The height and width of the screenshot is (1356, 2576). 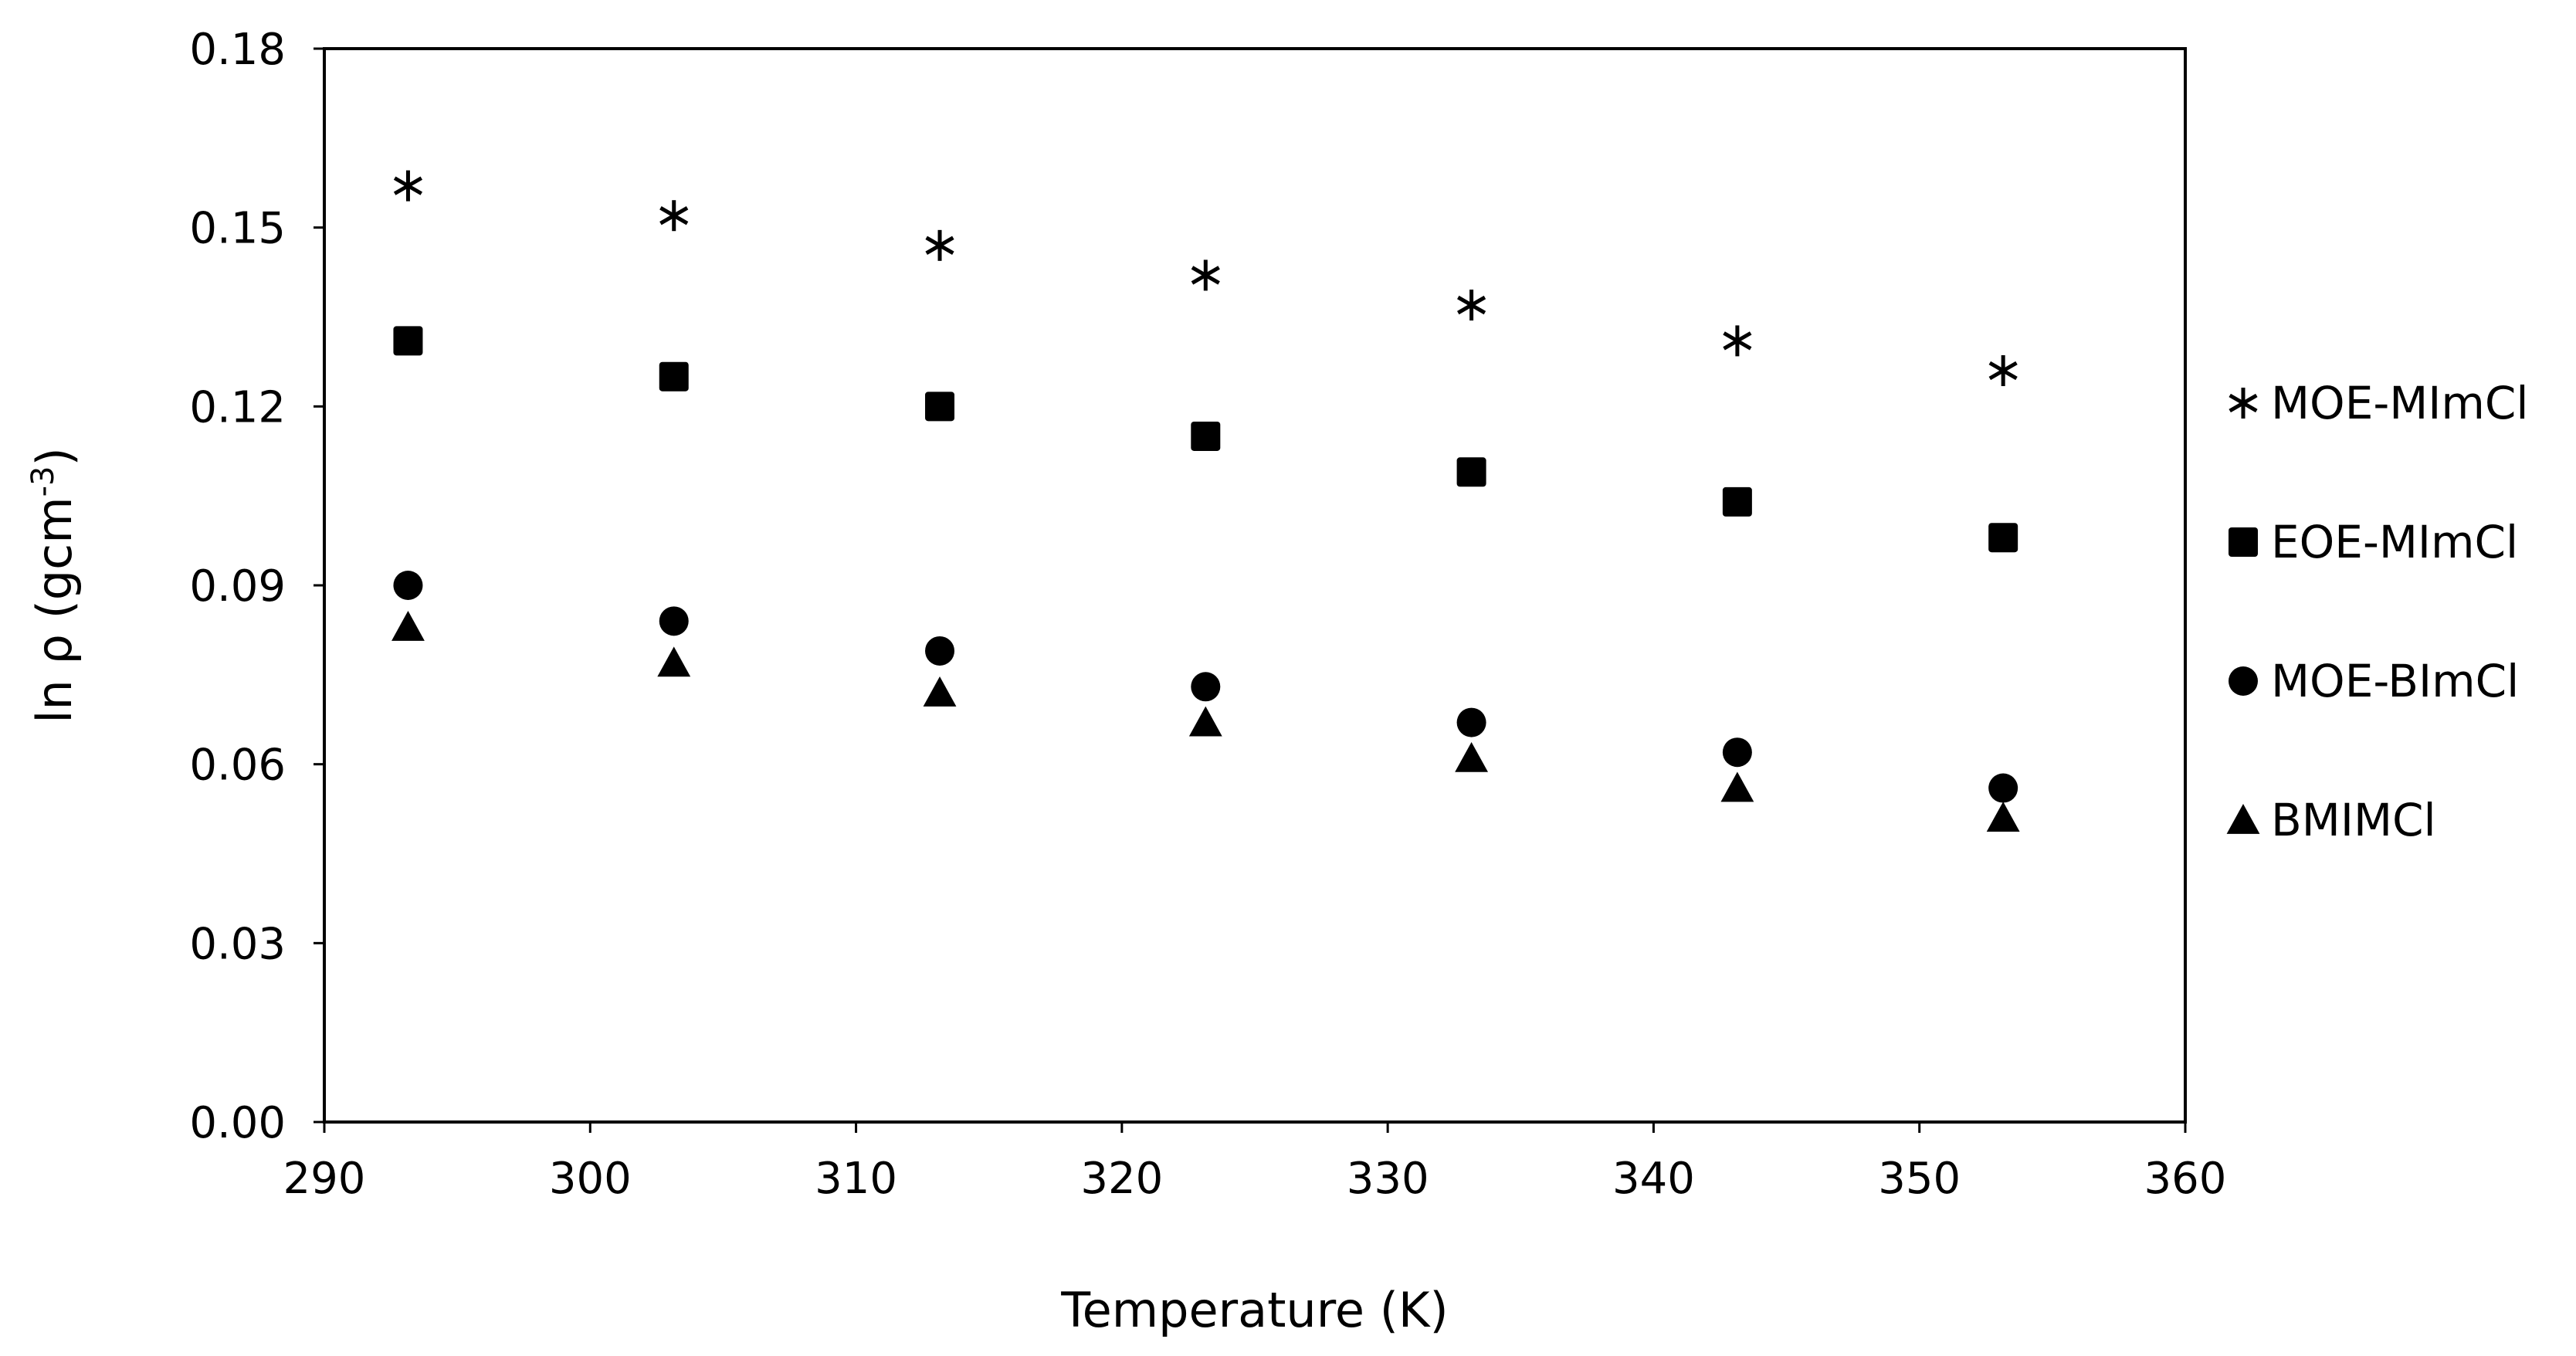 What do you see at coordinates (54, 610) in the screenshot?
I see `y-axis-title-base: ln ρ (gcm` at bounding box center [54, 610].